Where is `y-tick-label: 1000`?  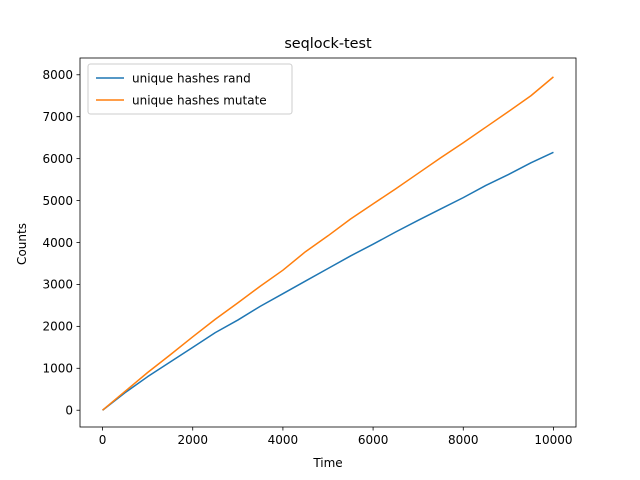
y-tick-label: 1000 is located at coordinates (57, 369).